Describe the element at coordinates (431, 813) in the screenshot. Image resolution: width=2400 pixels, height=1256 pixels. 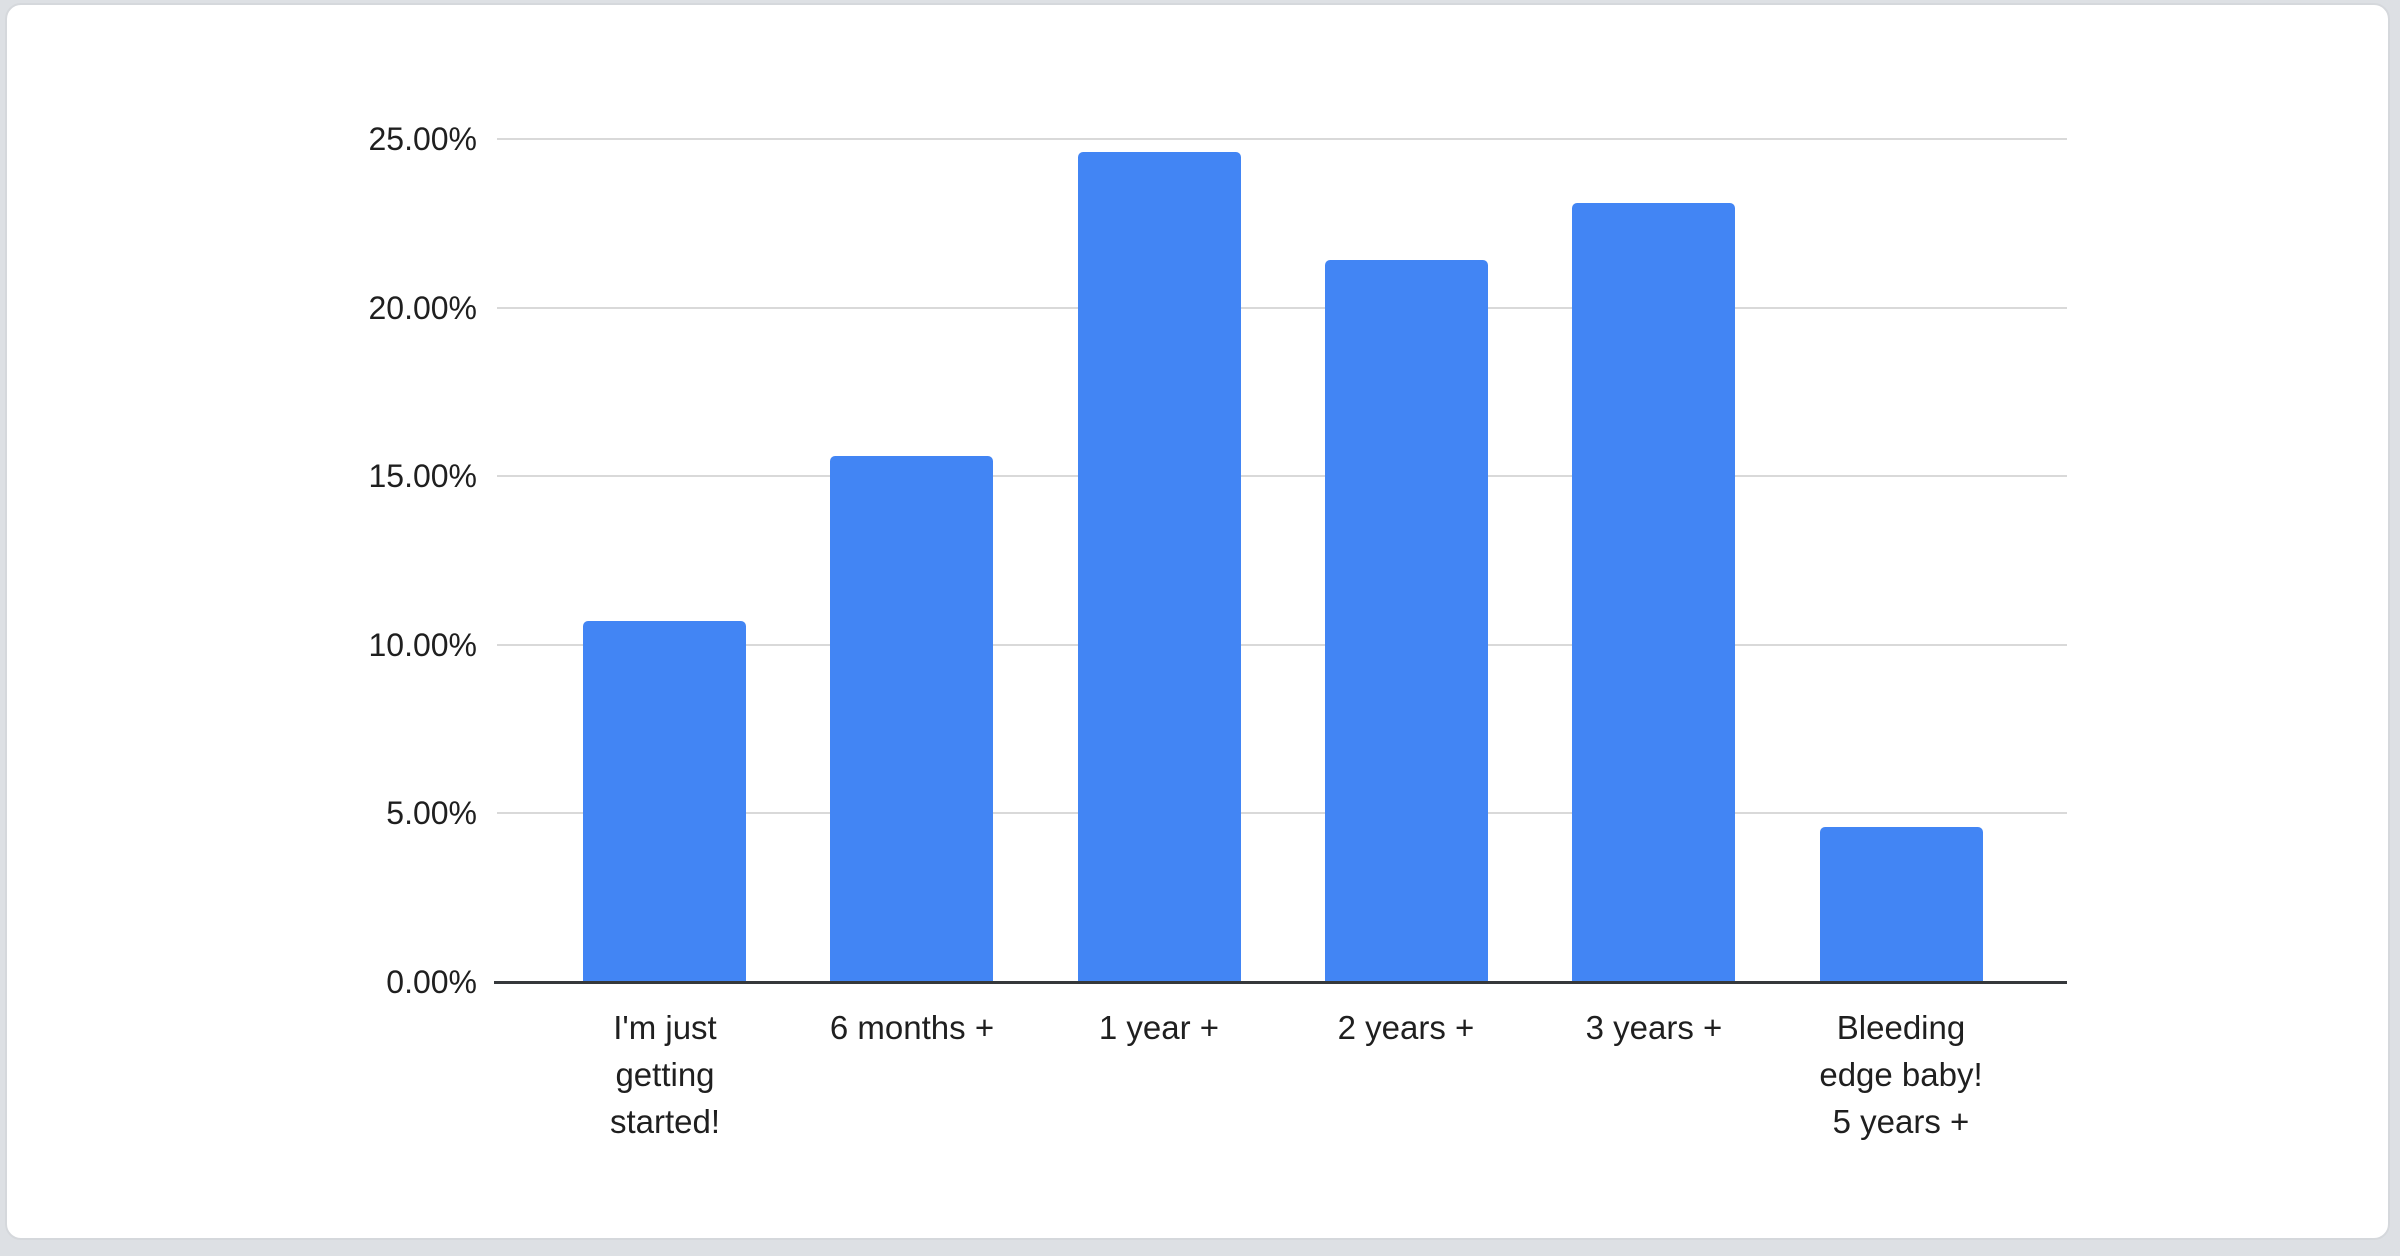
I see `y-tick-label-5pct: 5.00%` at that location.